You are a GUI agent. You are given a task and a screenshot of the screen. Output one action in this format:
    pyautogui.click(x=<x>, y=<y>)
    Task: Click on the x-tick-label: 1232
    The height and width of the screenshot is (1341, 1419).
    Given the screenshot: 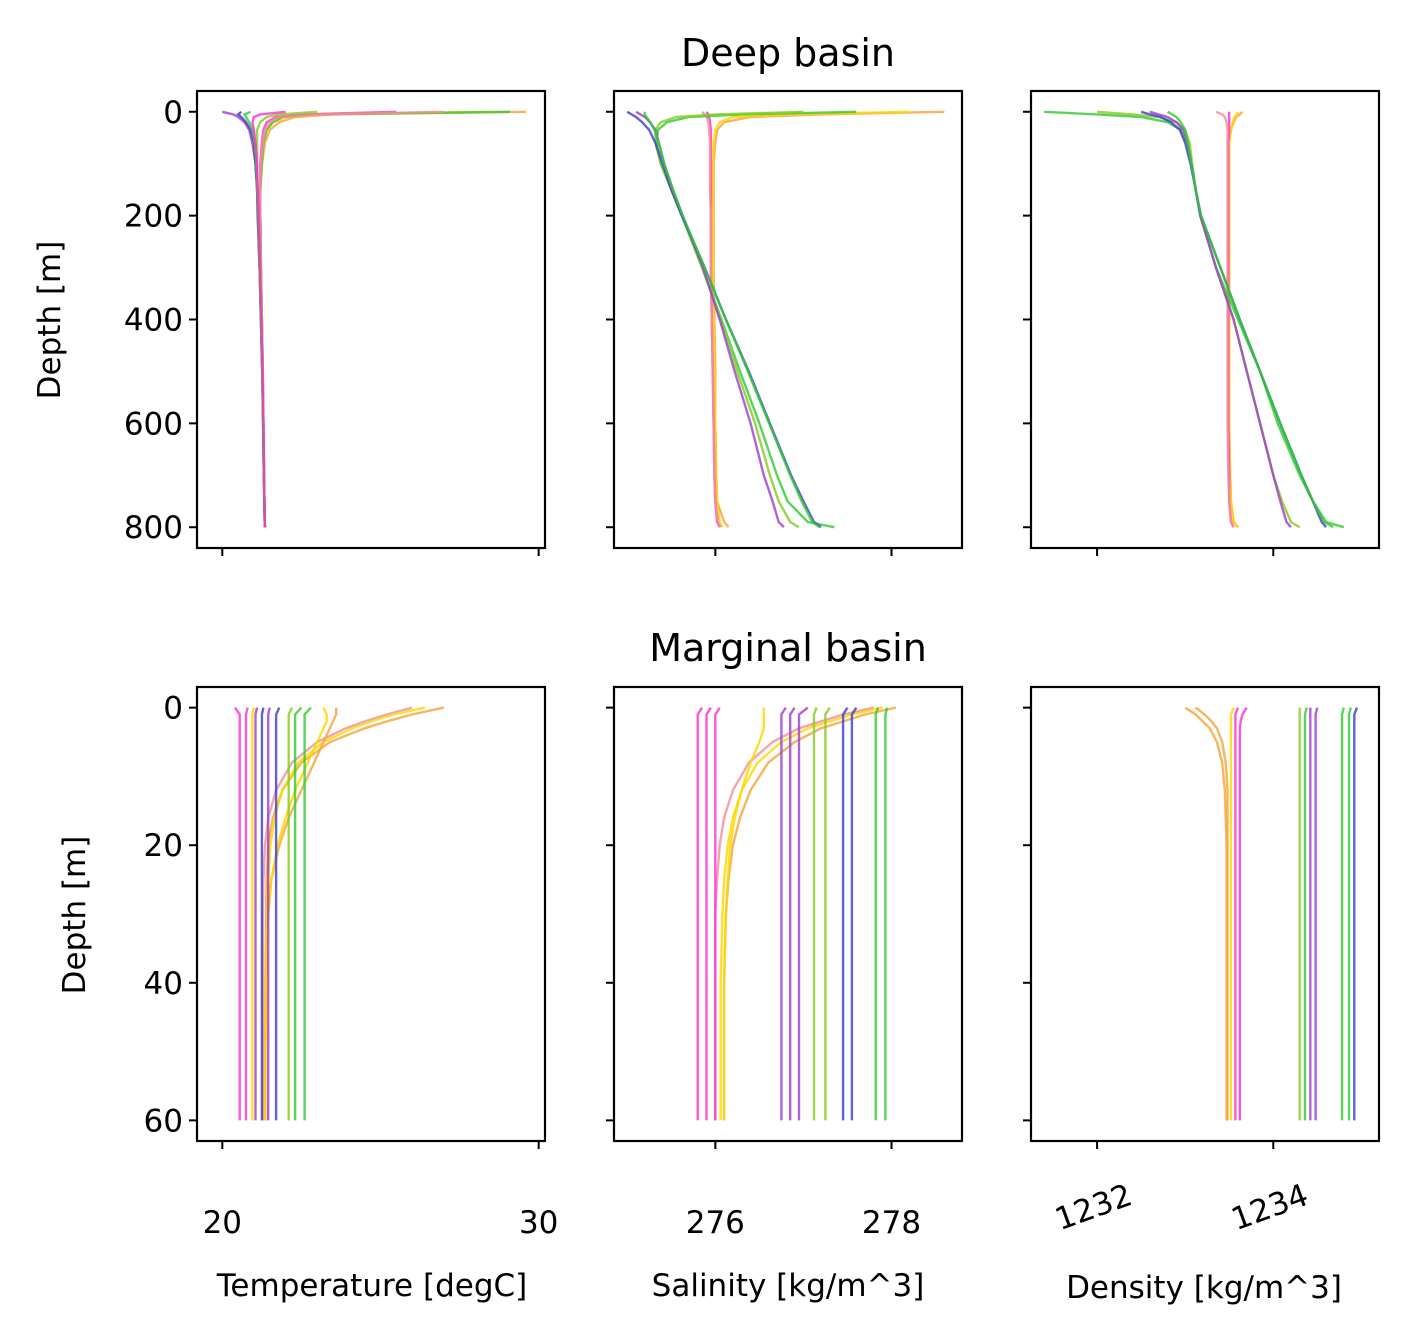 What is the action you would take?
    pyautogui.click(x=1093, y=1207)
    